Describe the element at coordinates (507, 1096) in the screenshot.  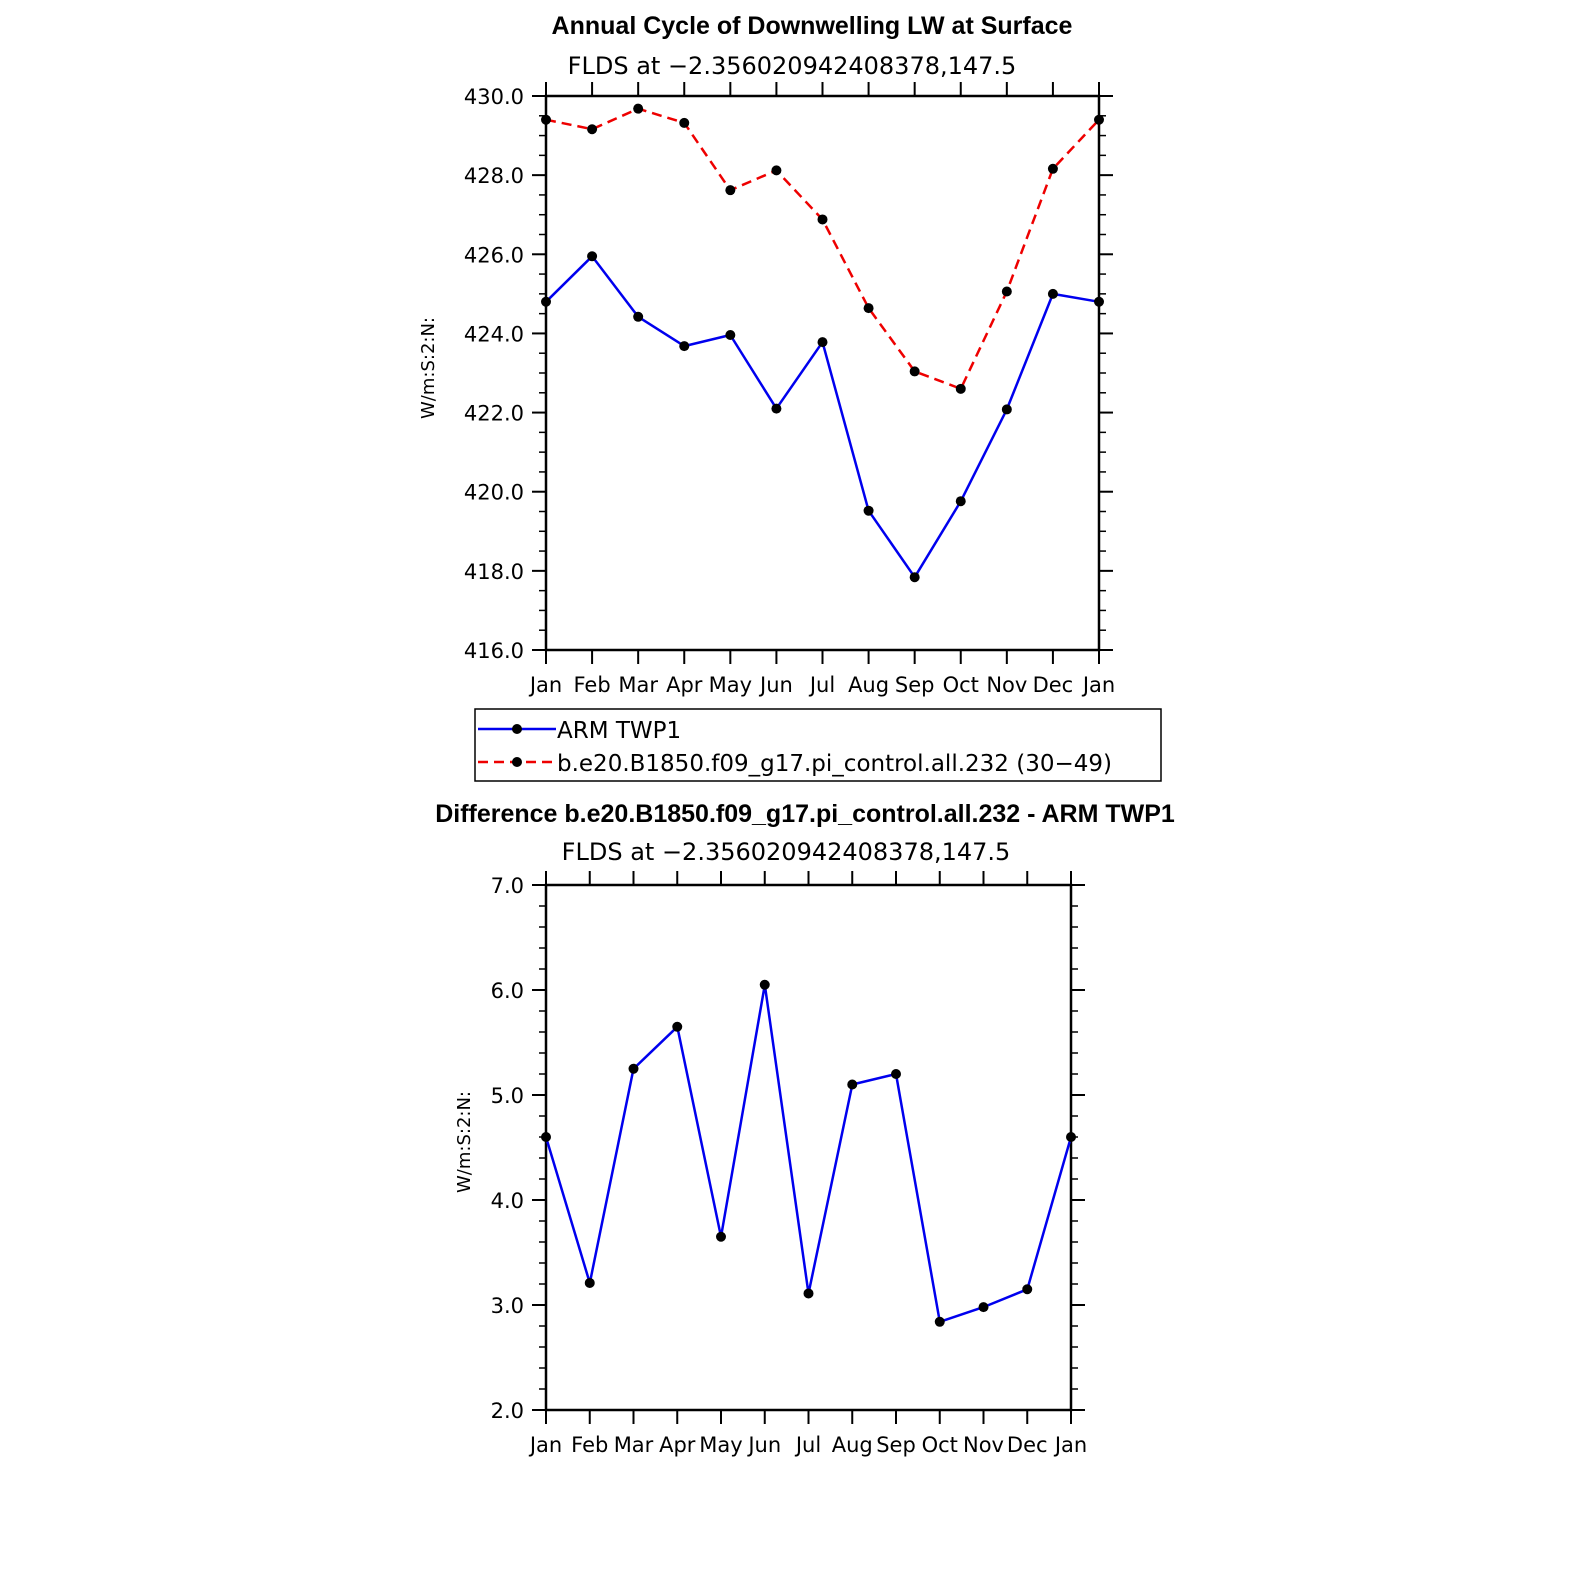
I see `y-tick-label: 5.0` at that location.